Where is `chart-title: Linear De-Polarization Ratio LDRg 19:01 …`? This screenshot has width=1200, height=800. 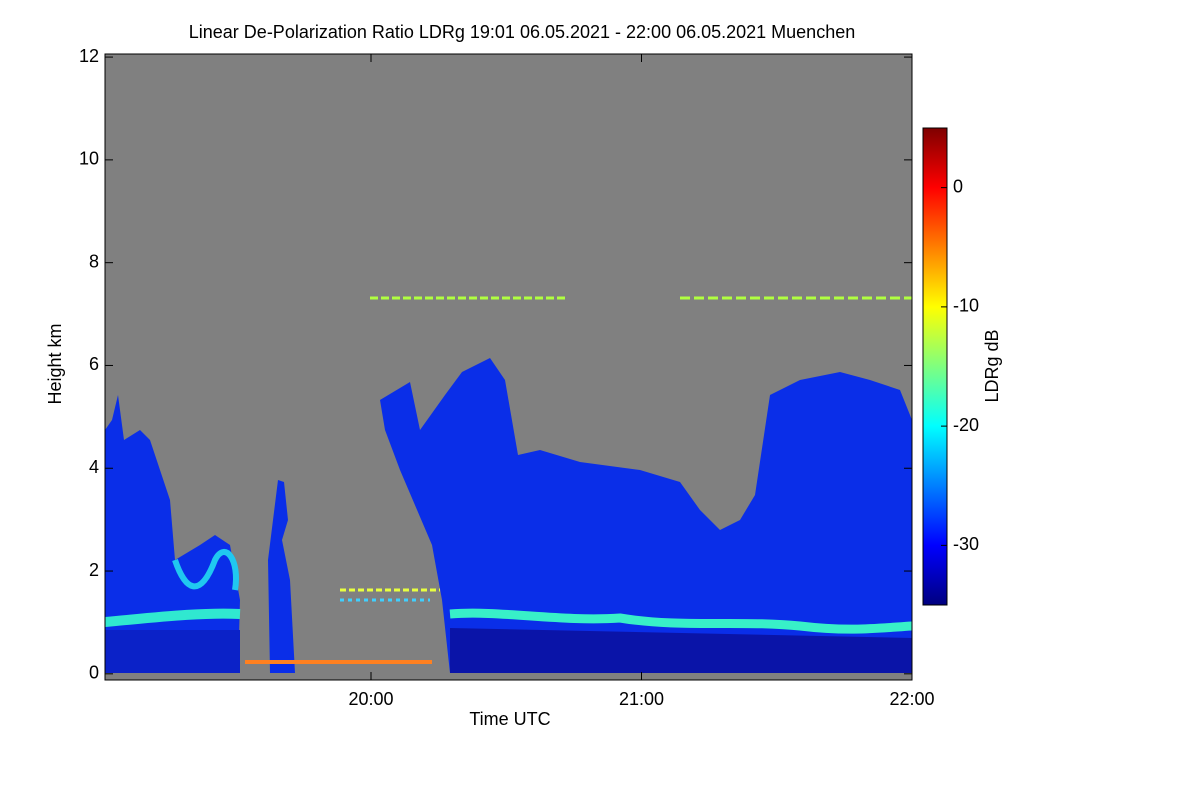
chart-title: Linear De-Polarization Ratio LDRg 19:01 … is located at coordinates (522, 32).